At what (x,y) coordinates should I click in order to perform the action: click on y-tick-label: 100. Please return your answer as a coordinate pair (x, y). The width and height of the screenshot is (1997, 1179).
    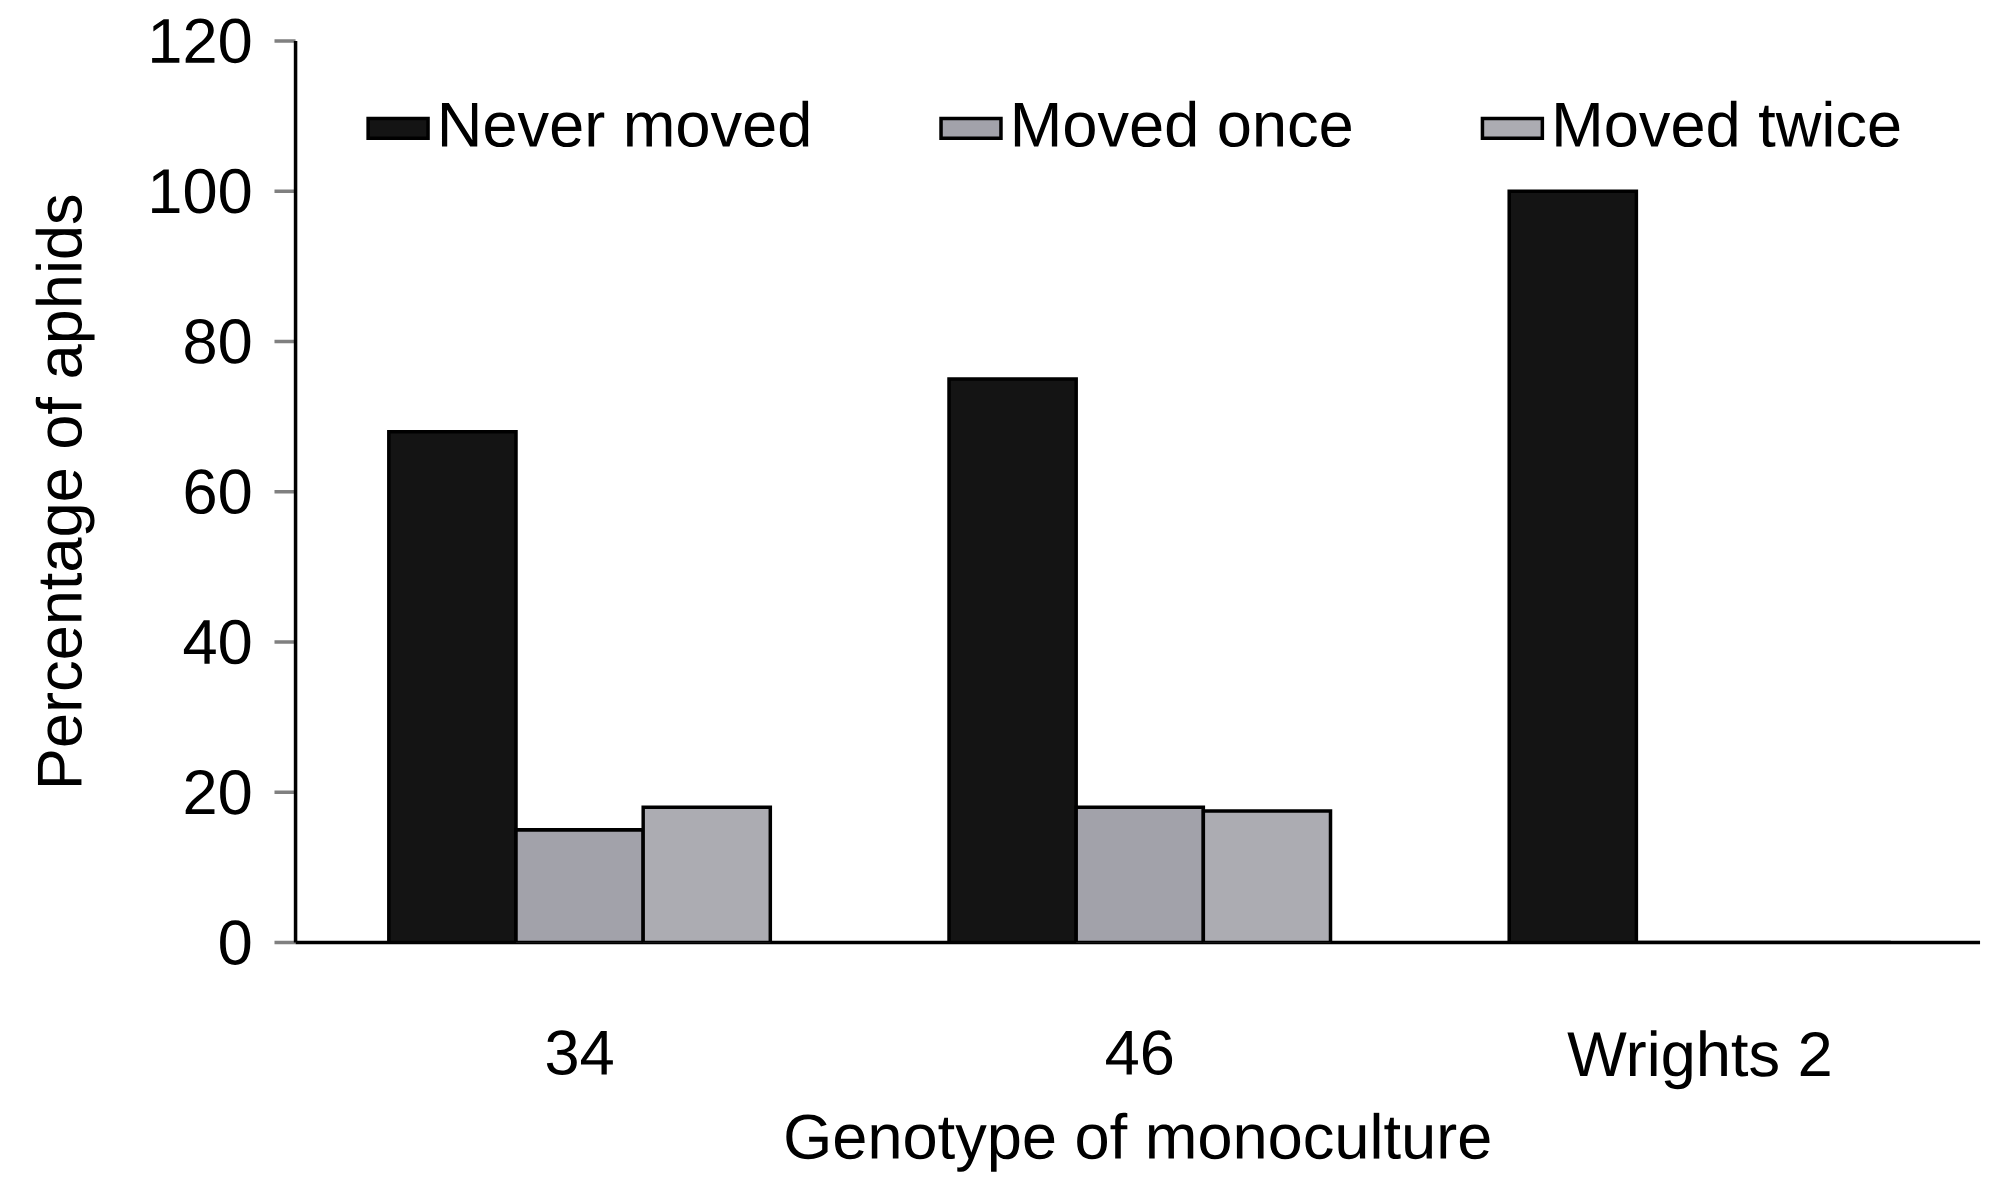
    Looking at the image, I should click on (201, 191).